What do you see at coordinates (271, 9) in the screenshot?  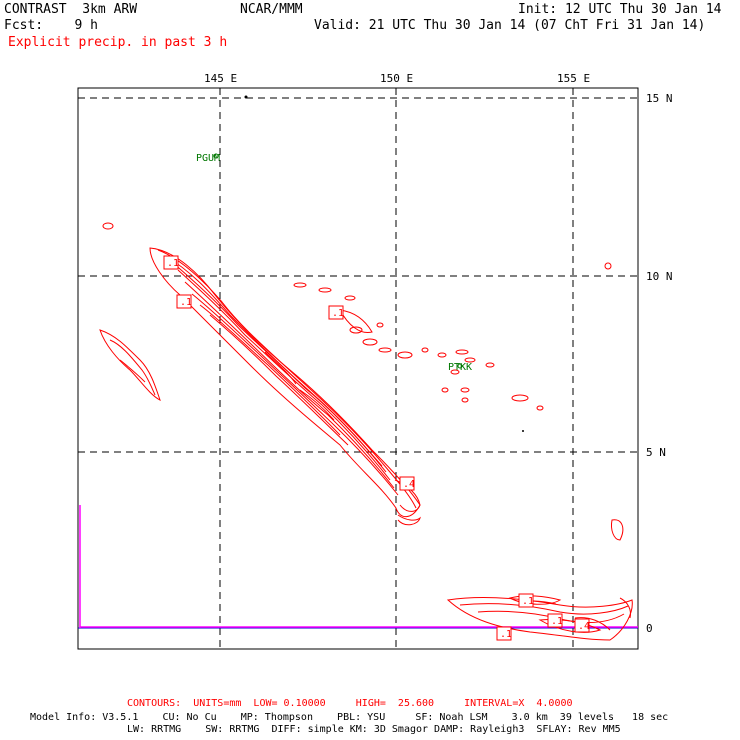 I see `organization: NCAR/MMM` at bounding box center [271, 9].